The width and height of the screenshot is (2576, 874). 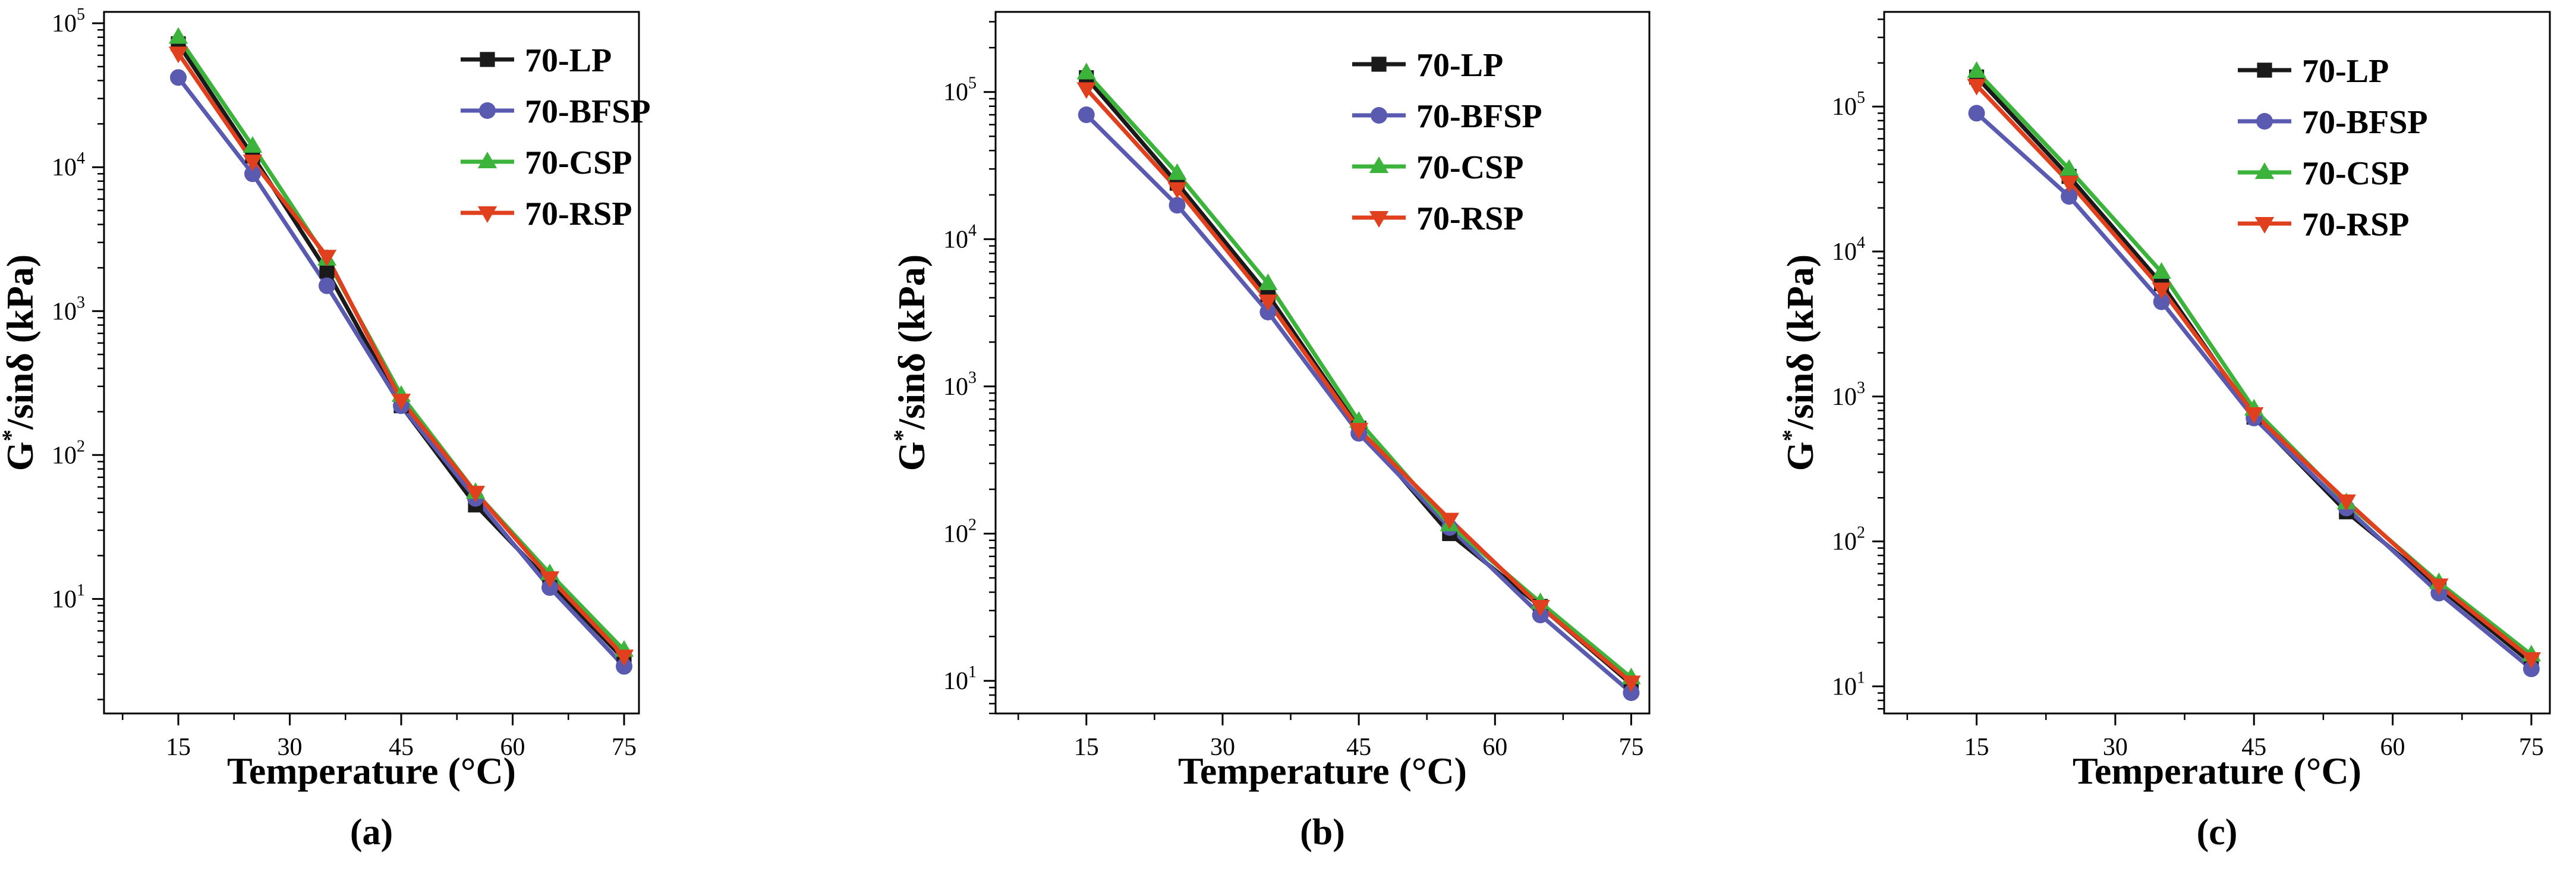 What do you see at coordinates (2217, 832) in the screenshot?
I see `panel-label: (c)` at bounding box center [2217, 832].